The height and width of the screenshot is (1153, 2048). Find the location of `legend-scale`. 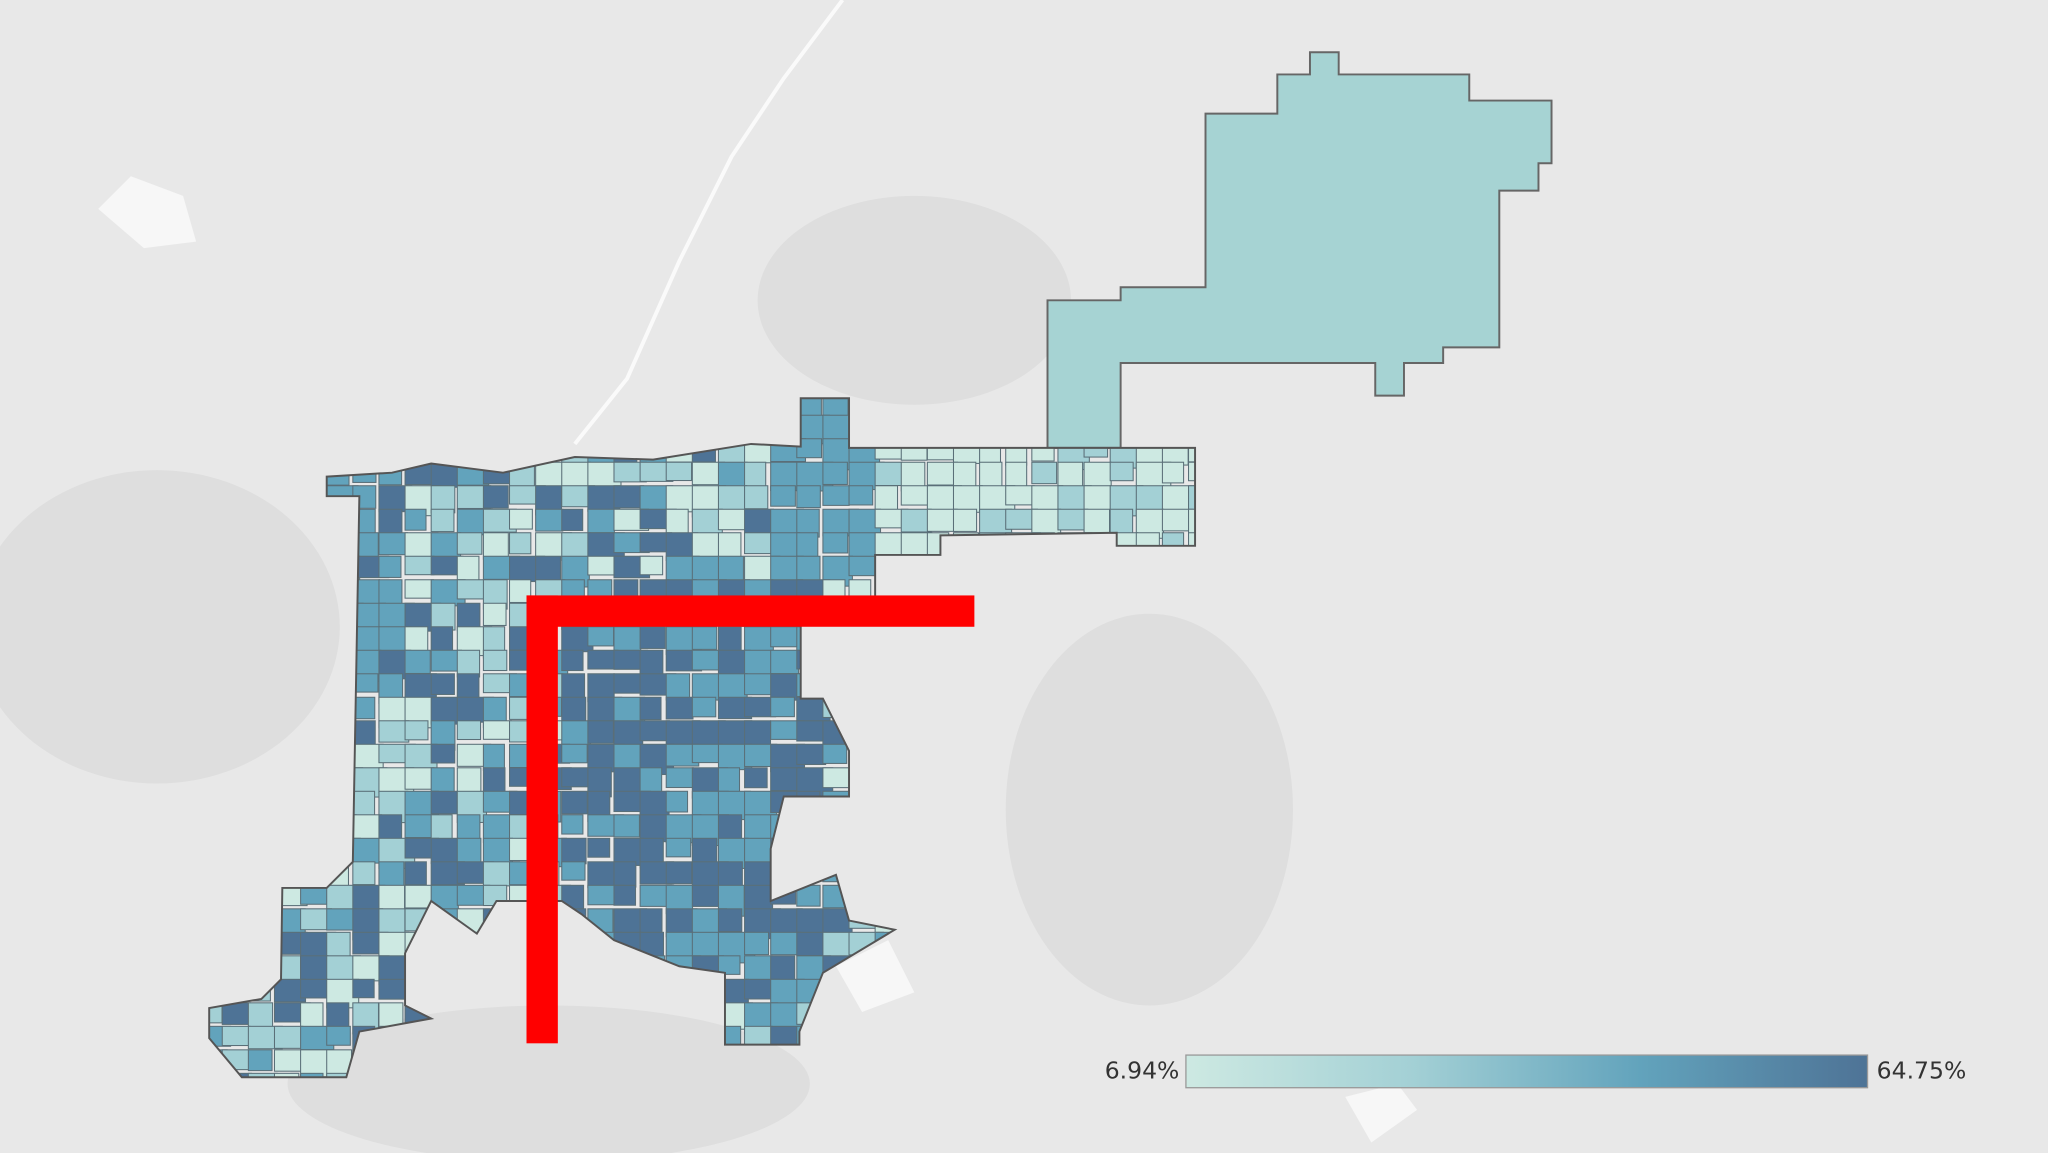

legend-scale is located at coordinates (1527, 1071).